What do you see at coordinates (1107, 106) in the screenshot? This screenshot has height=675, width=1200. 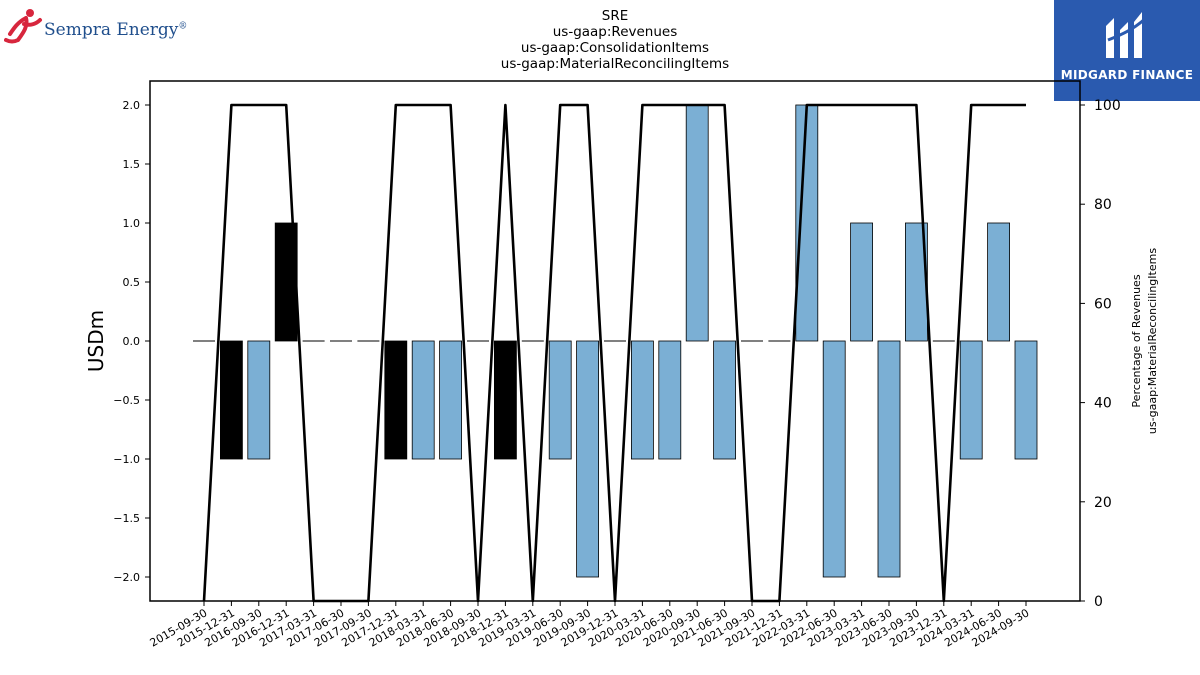 I see `y2-tick-label: 100` at bounding box center [1107, 106].